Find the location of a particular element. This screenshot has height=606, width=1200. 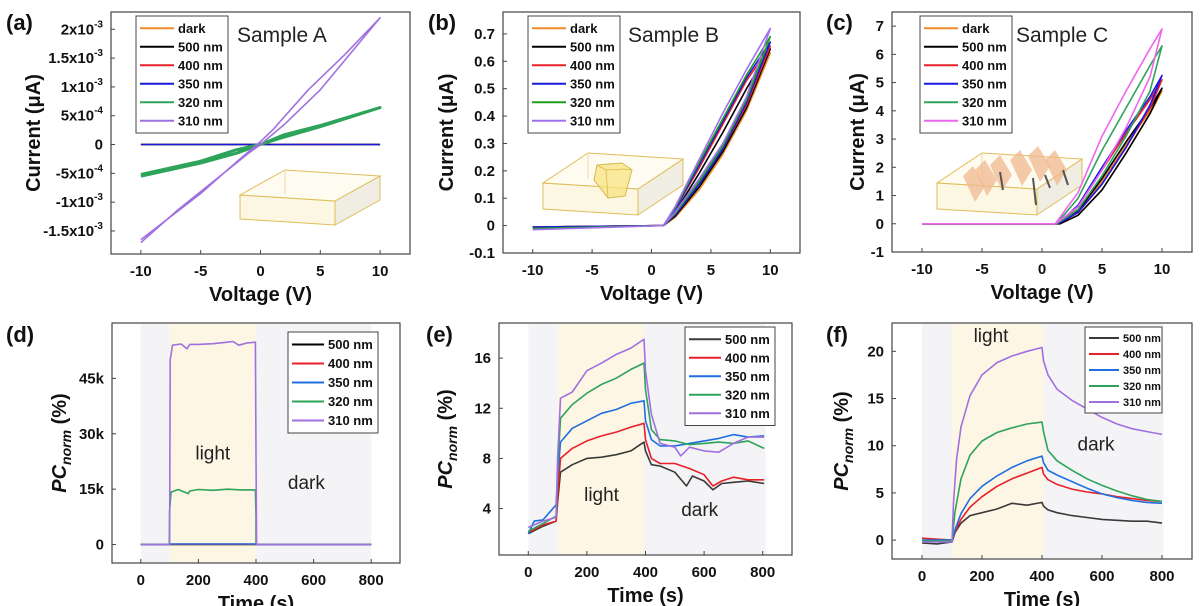

y-tick-label: 0.2 is located at coordinates (484, 171).